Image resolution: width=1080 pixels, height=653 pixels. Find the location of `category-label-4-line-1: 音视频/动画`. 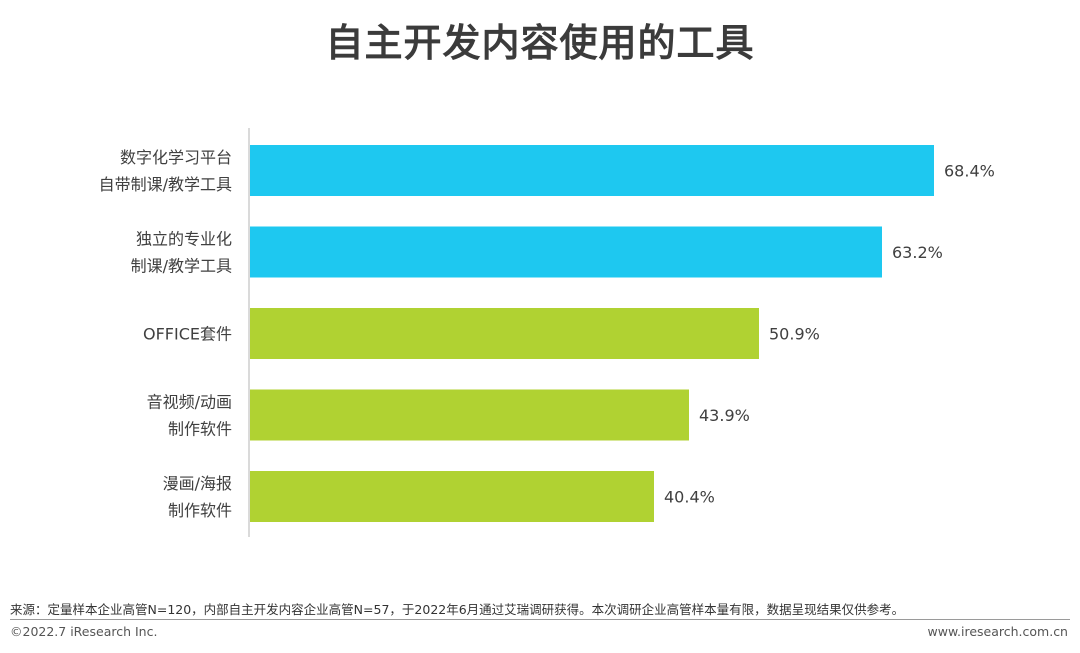

category-label-4-line-1: 音视频/动画 is located at coordinates (189, 402).